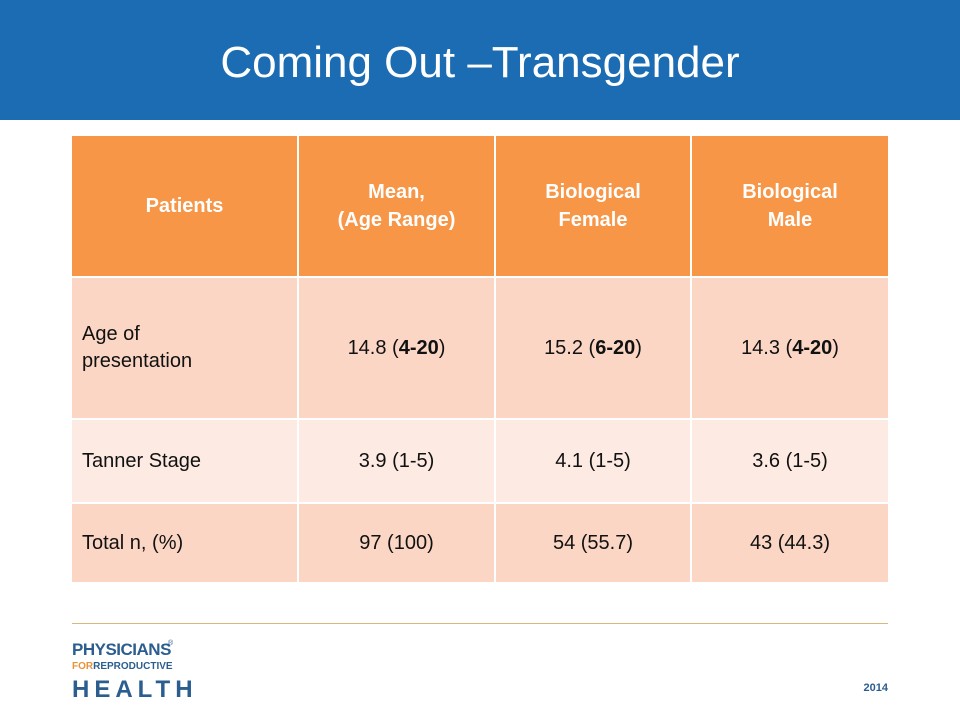 This screenshot has width=960, height=720. Describe the element at coordinates (789, 543) in the screenshot. I see `cell-male-total: 43 (44.3)` at that location.